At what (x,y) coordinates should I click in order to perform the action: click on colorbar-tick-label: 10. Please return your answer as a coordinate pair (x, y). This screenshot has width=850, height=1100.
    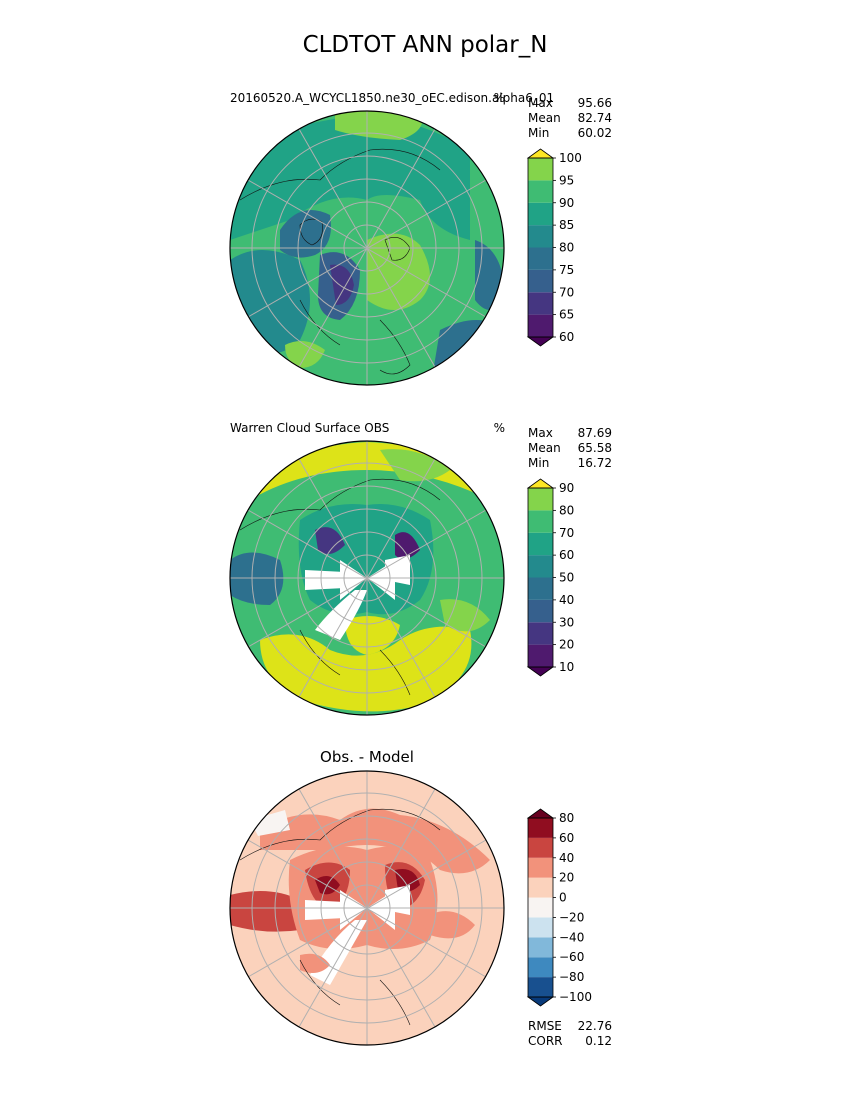
    Looking at the image, I should click on (566, 667).